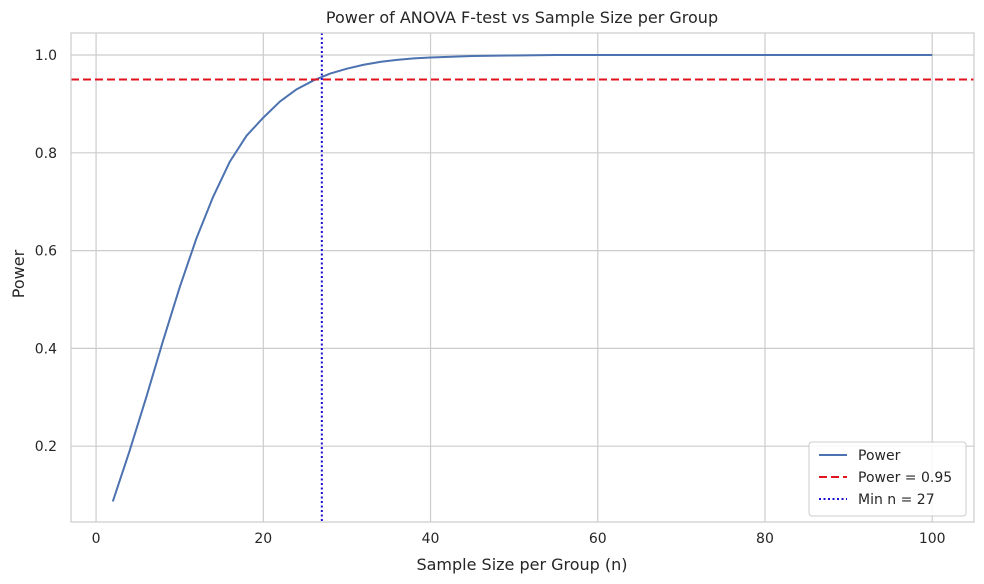  What do you see at coordinates (18, 273) in the screenshot?
I see `y-axis-title: Power` at bounding box center [18, 273].